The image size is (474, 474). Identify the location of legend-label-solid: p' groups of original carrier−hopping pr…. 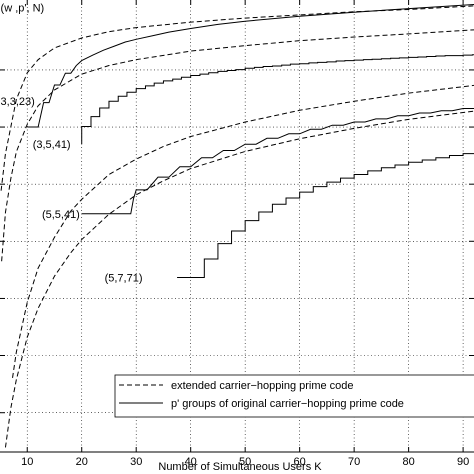
(287, 404).